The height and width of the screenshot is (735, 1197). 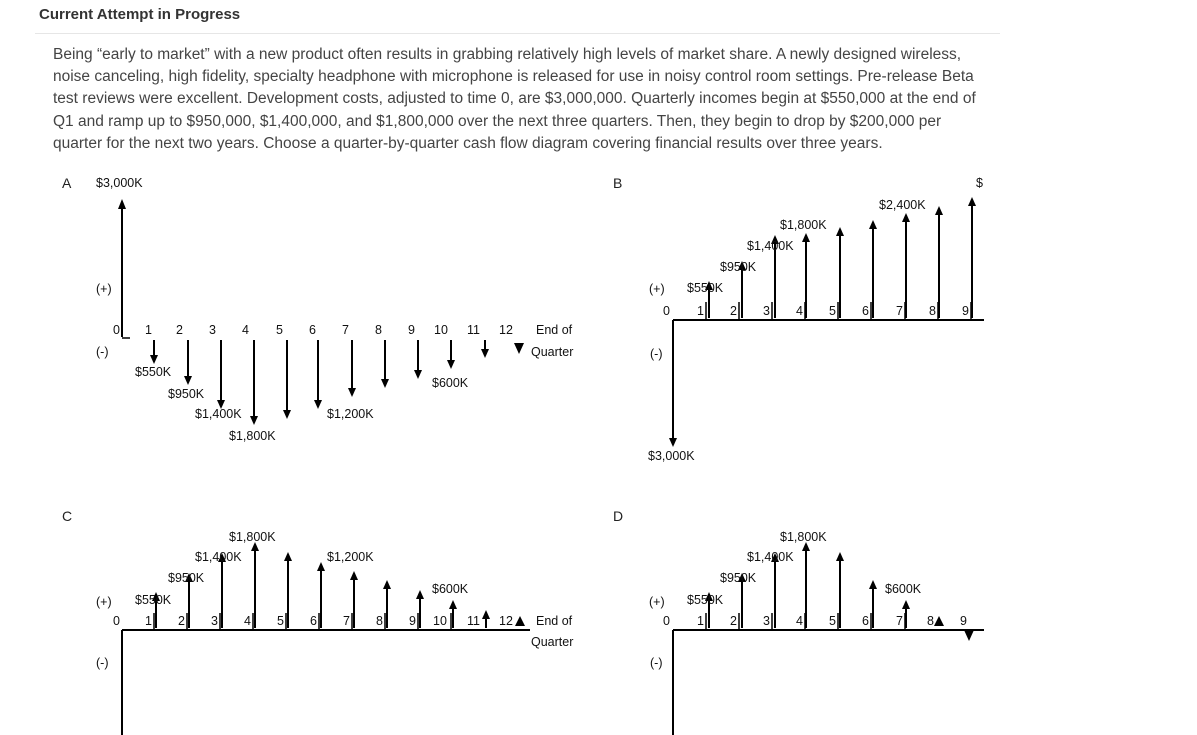 I want to click on option-b-arrows, so click(x=840, y=257).